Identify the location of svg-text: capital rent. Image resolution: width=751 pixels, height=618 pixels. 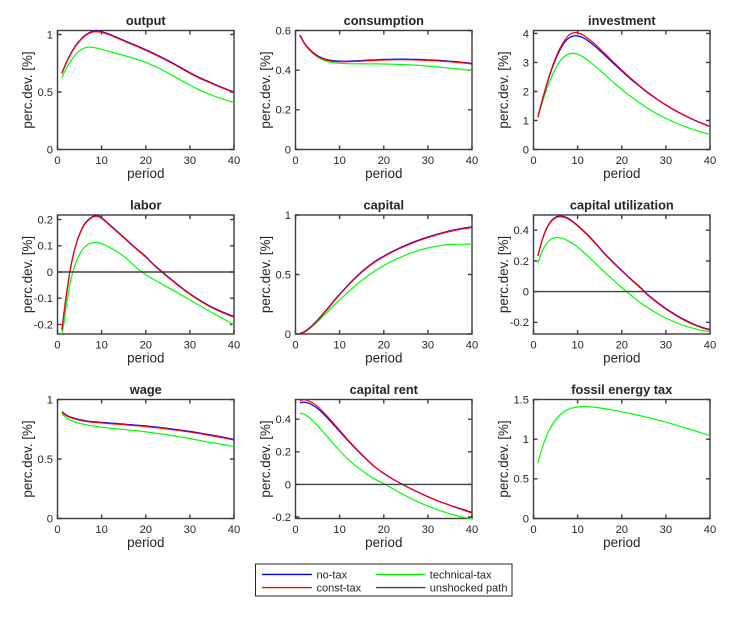
(384, 389).